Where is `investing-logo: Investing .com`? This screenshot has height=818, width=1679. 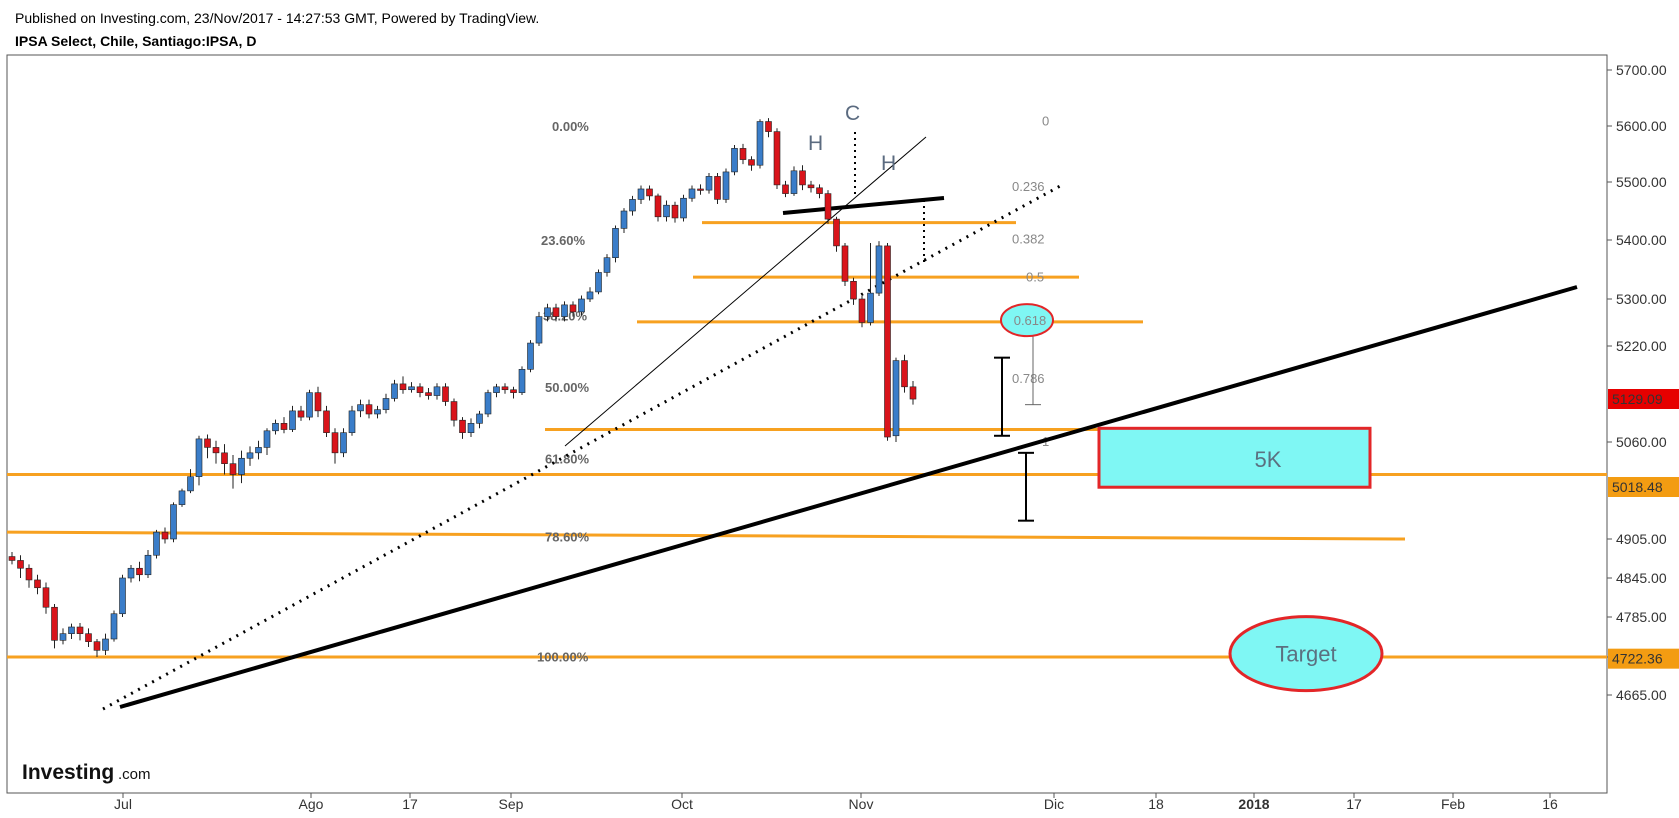
investing-logo: Investing .com is located at coordinates (86, 772).